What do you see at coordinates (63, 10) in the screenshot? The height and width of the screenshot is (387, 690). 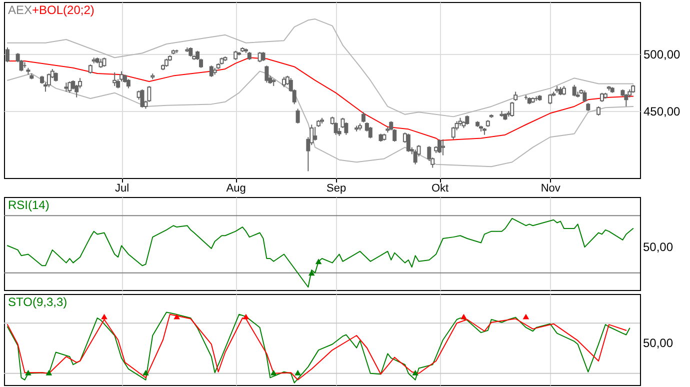 I see `text: +BOL(20;2)` at bounding box center [63, 10].